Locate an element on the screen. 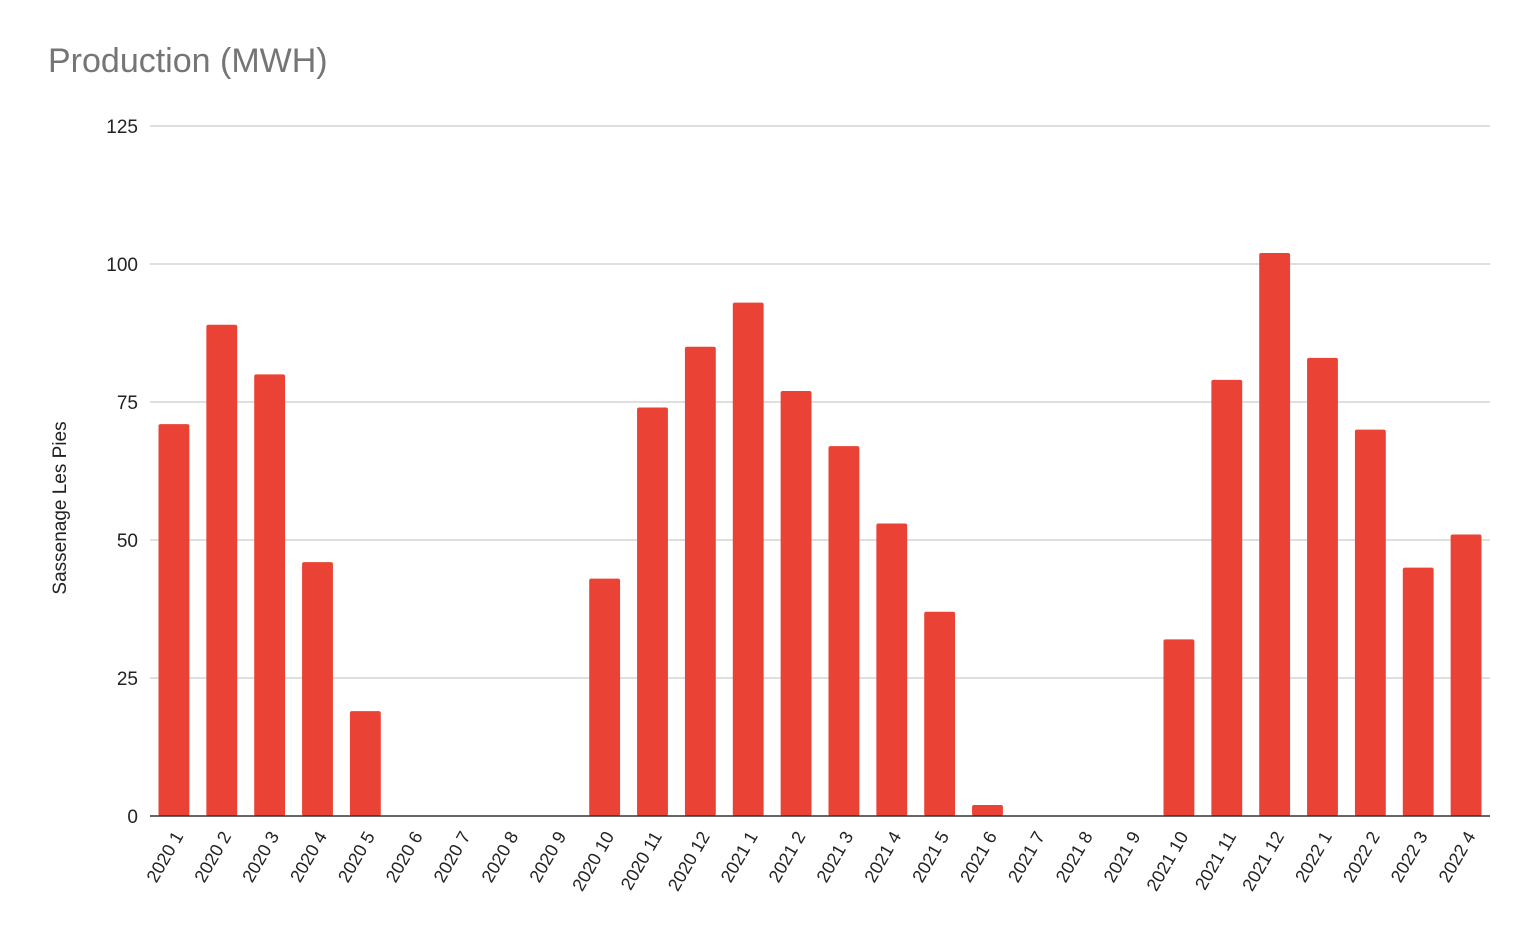 Image resolution: width=1536 pixels, height=949 pixels. x-tick-label: 2020 7 is located at coordinates (452, 857).